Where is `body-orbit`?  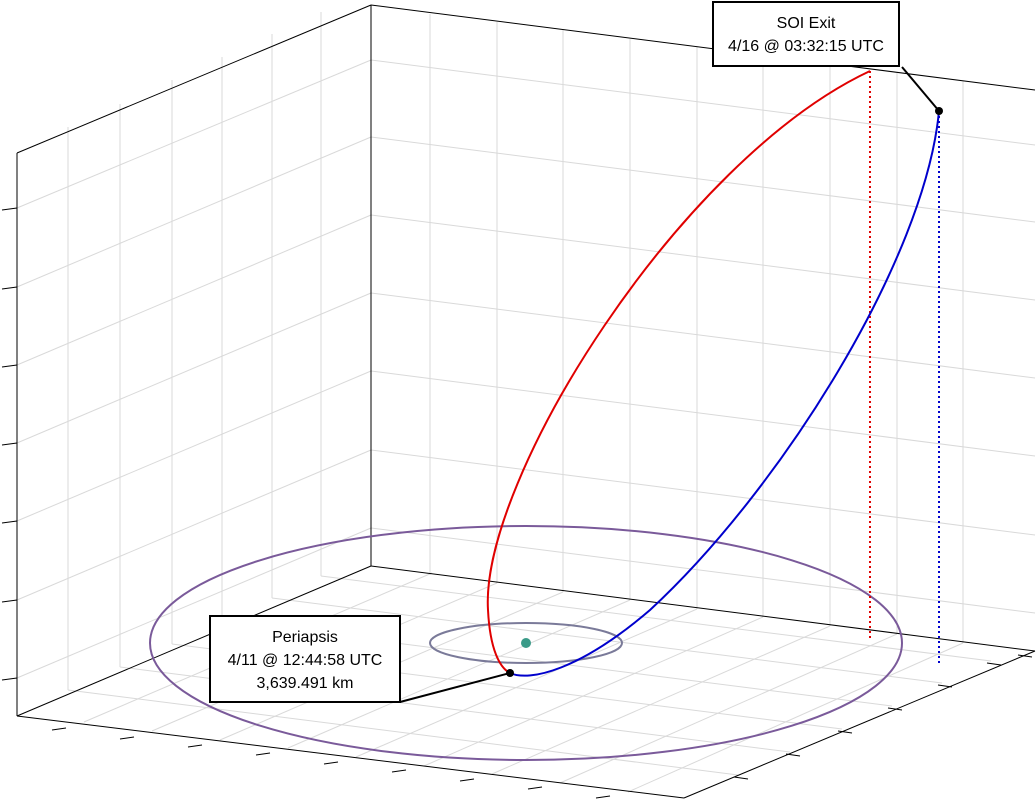
body-orbit is located at coordinates (526, 643).